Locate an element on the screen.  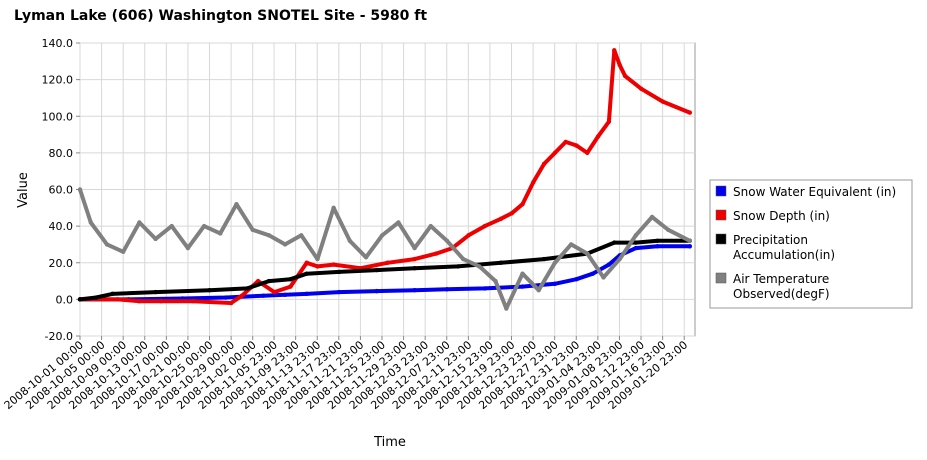
legend-label-3: Observed(degF) is located at coordinates (781, 294).